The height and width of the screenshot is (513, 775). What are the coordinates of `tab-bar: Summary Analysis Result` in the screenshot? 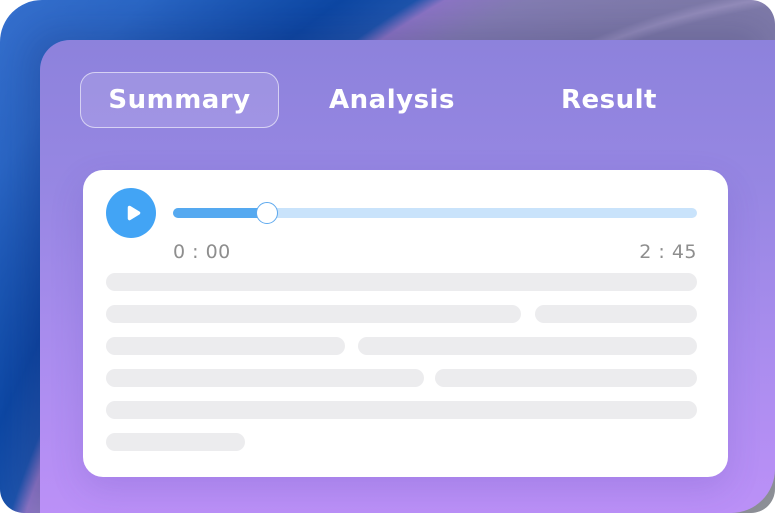 It's located at (396, 100).